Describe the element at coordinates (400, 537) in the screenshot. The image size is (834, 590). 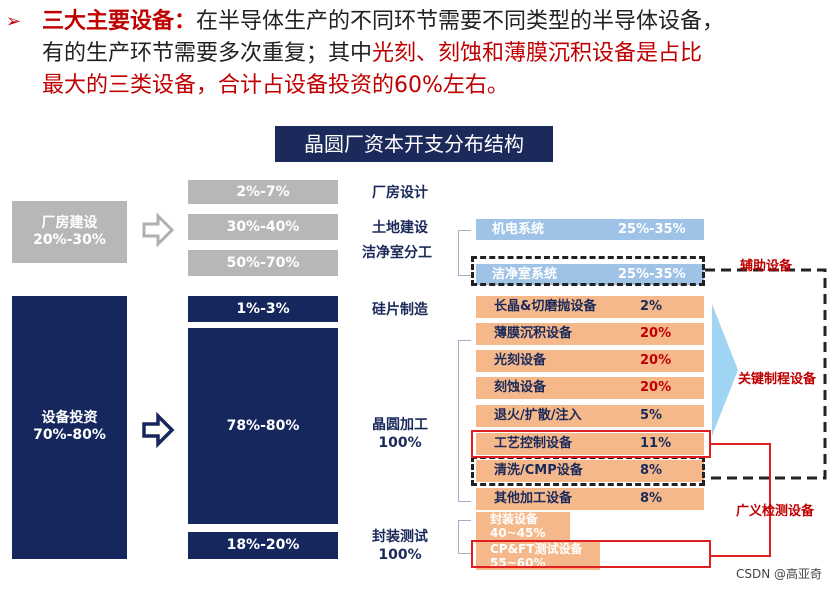
I see `packaging-name: 封装测试` at that location.